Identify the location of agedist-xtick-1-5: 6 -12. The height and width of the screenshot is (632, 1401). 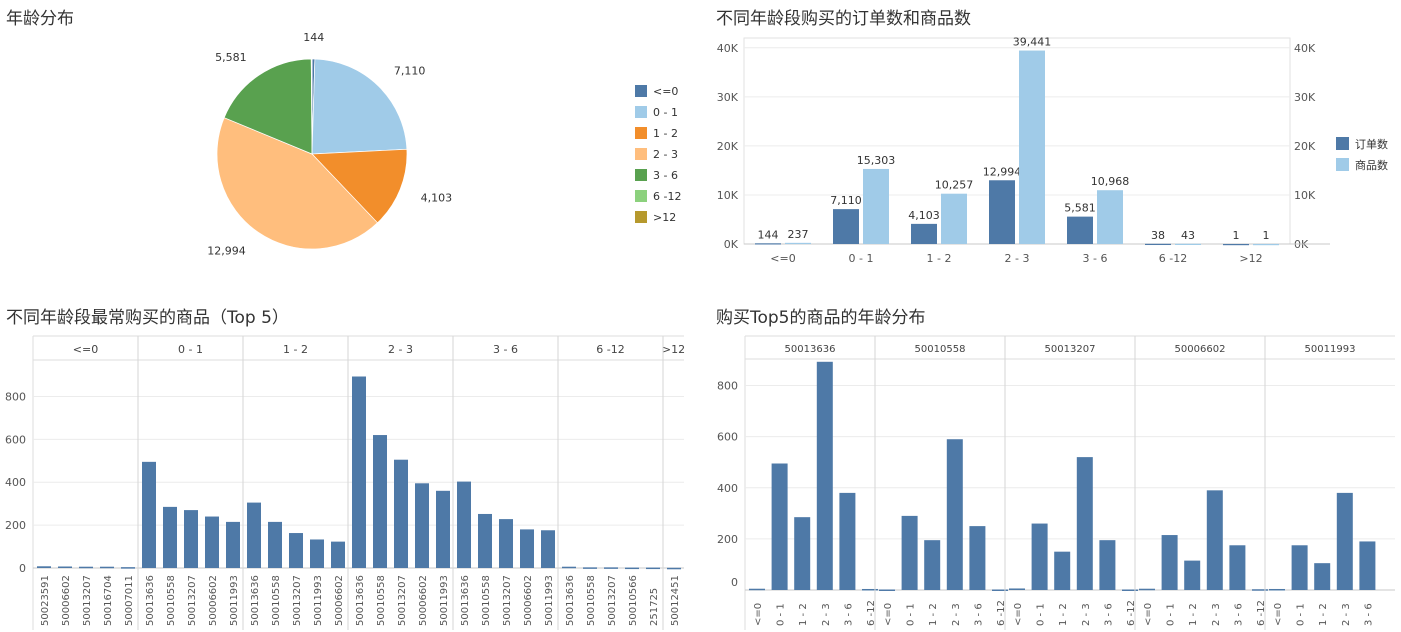
(1001, 613).